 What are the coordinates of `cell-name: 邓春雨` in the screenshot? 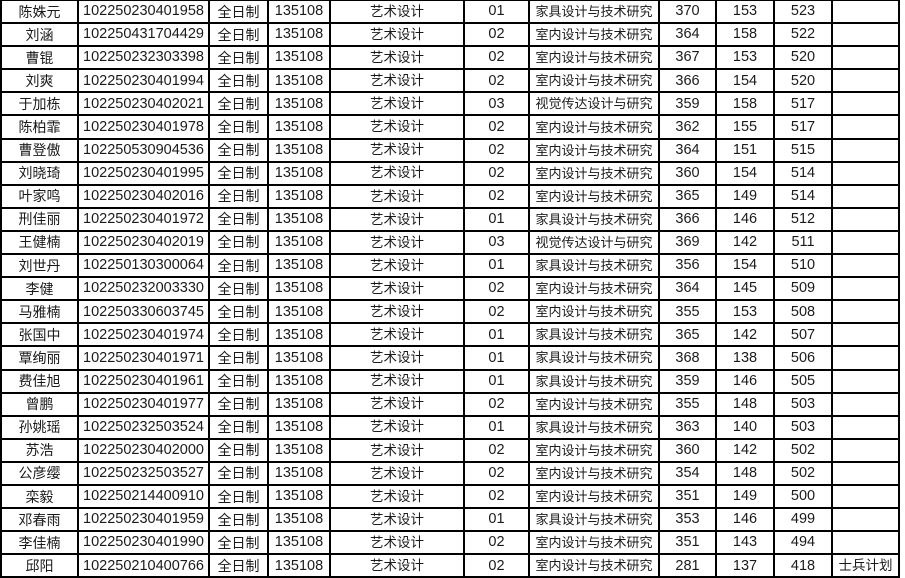 It's located at (39, 520).